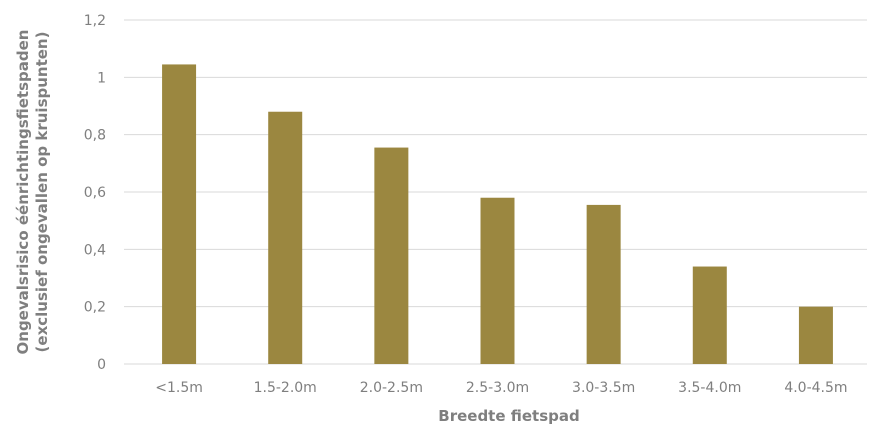  I want to click on y-tick-label: 0,6, so click(95, 193).